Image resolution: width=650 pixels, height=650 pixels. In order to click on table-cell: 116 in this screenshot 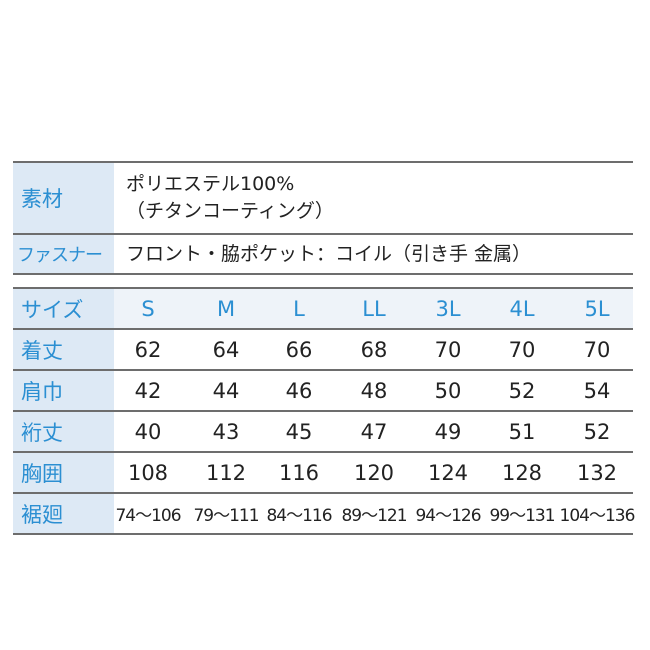, I will do `click(299, 472)`.